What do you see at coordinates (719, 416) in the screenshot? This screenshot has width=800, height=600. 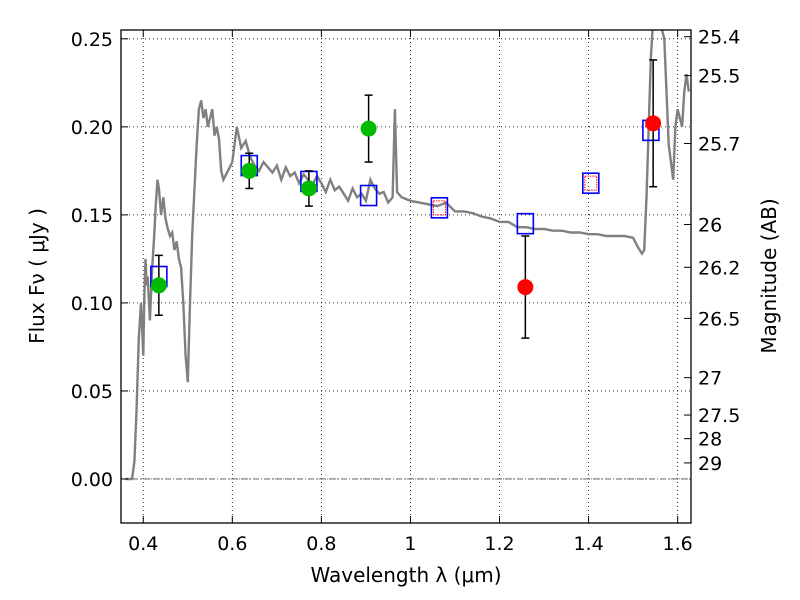 I see `mag-tick-label: 27.5` at bounding box center [719, 416].